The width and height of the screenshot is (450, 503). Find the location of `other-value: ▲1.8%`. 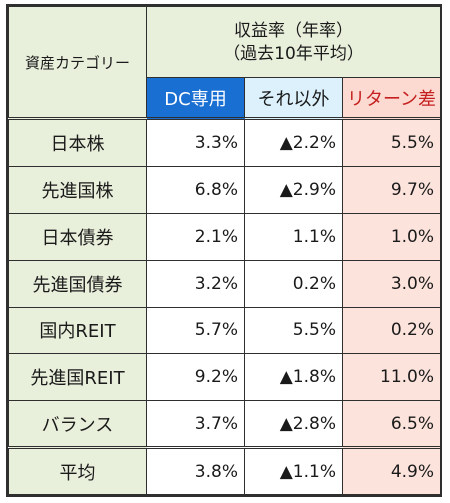

other-value: ▲1.8% is located at coordinates (293, 377).